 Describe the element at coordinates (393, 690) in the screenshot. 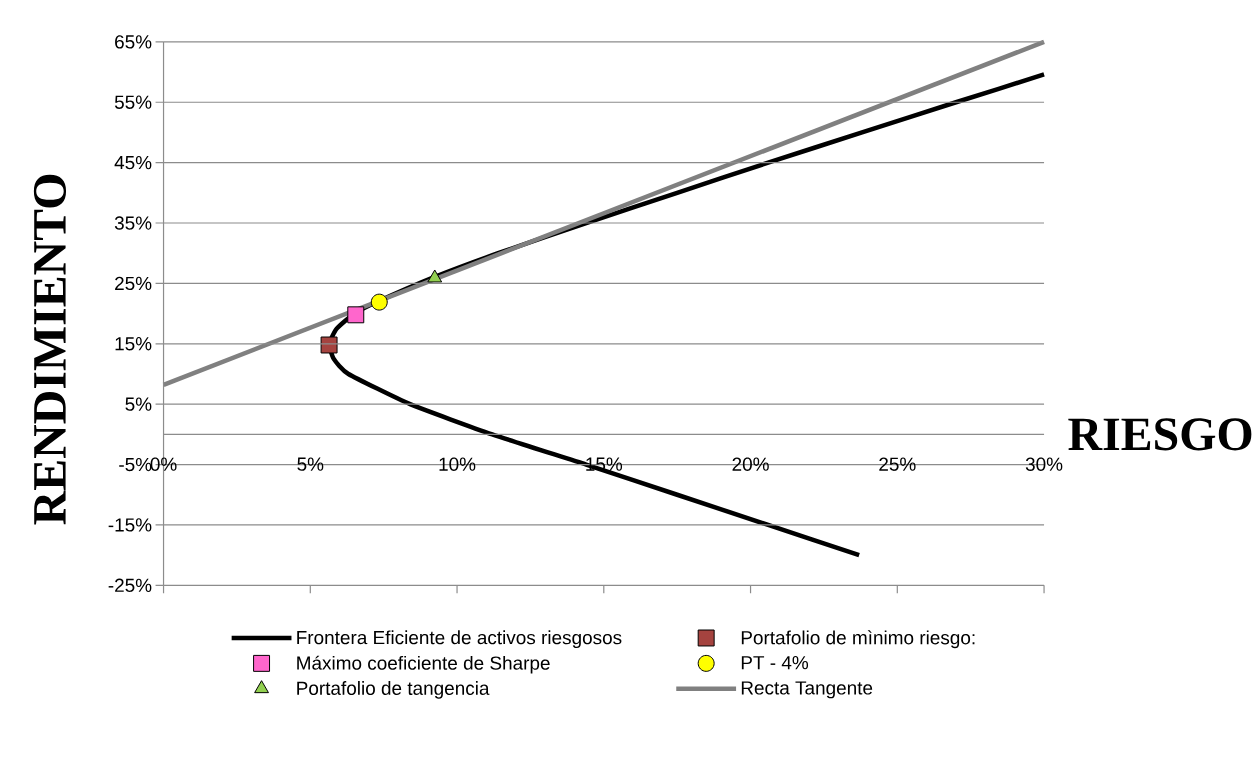

I see `legend-label: Portafolio de tangencia` at that location.